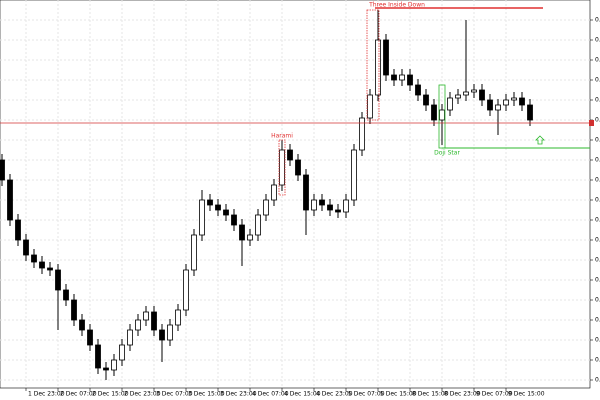  I want to click on x-tick-label: 2 Dec 23:00, so click(142, 394).